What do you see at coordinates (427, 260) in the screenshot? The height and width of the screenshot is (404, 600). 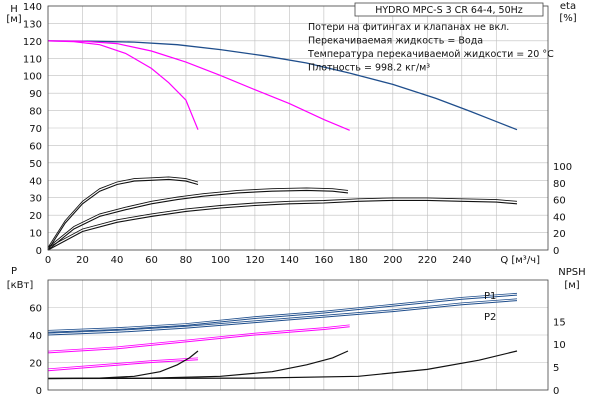 I see `x-tick-220: 220` at bounding box center [427, 260].